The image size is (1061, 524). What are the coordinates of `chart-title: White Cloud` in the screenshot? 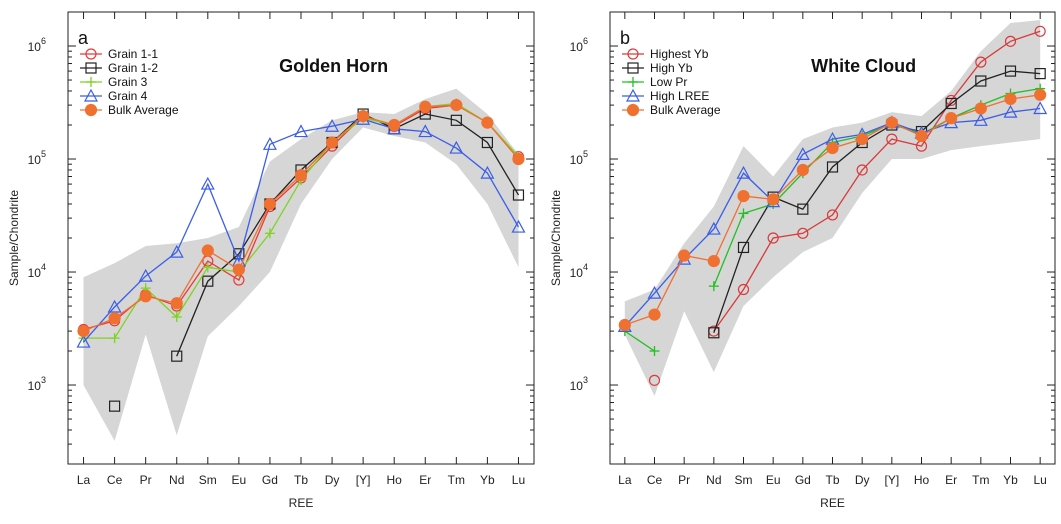 It's located at (863, 66).